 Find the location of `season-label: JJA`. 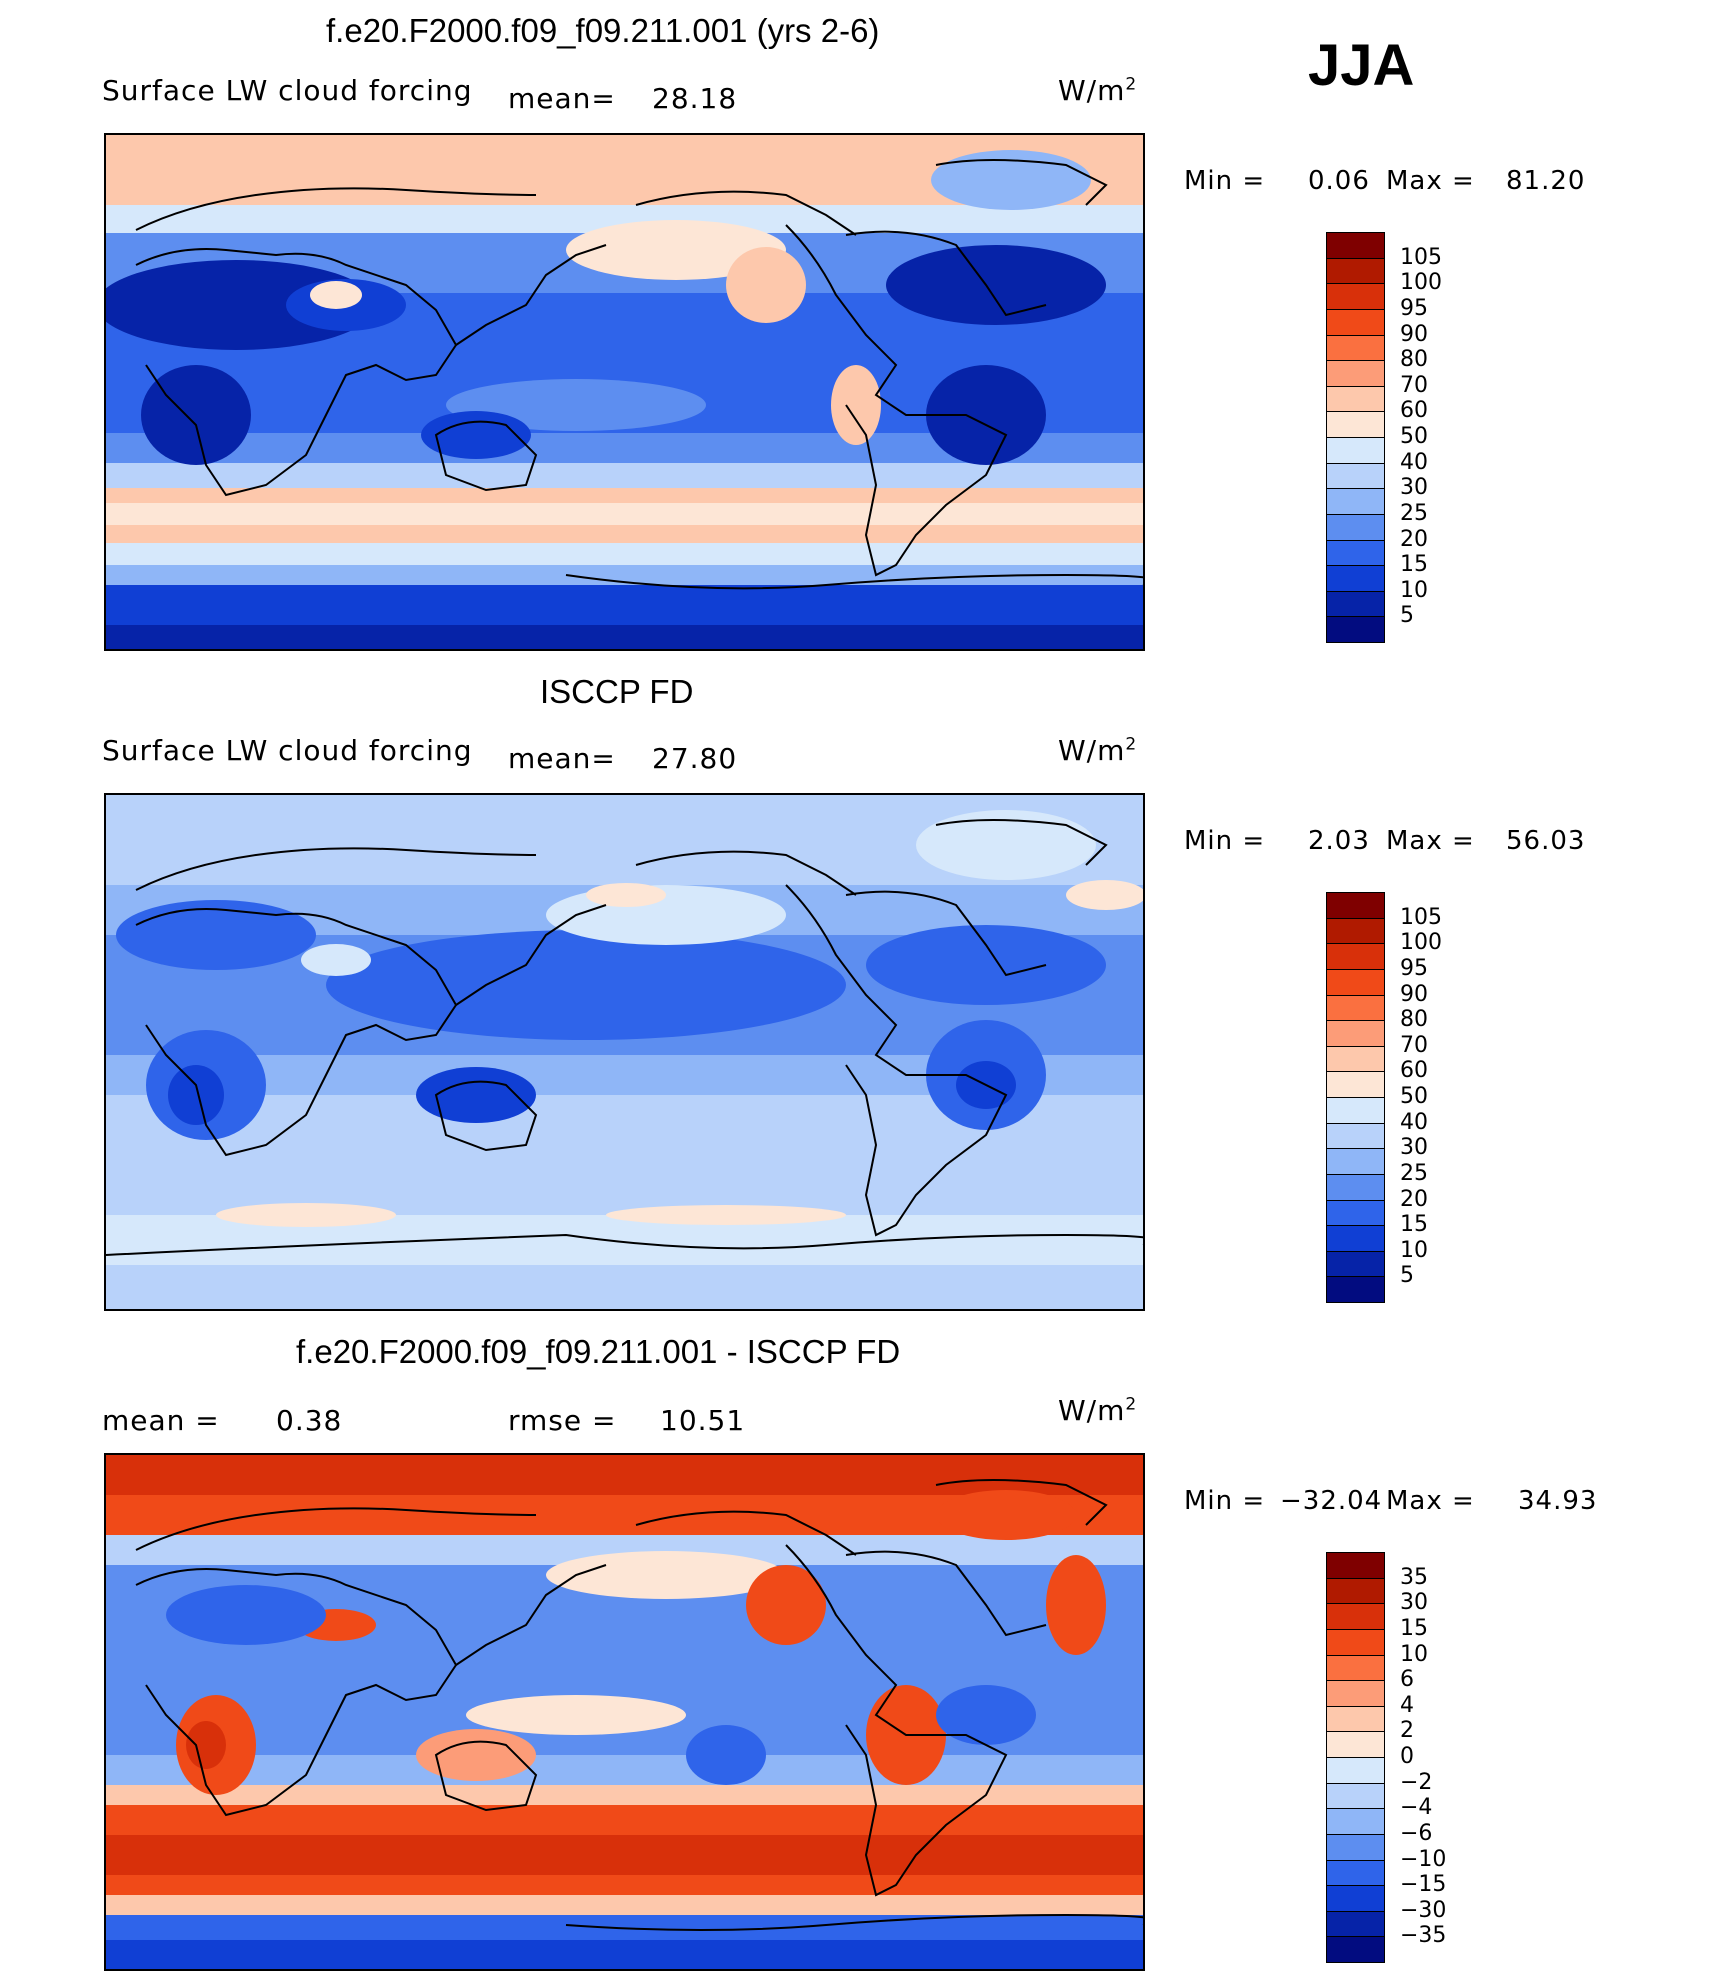

season-label: JJA is located at coordinates (1361, 65).